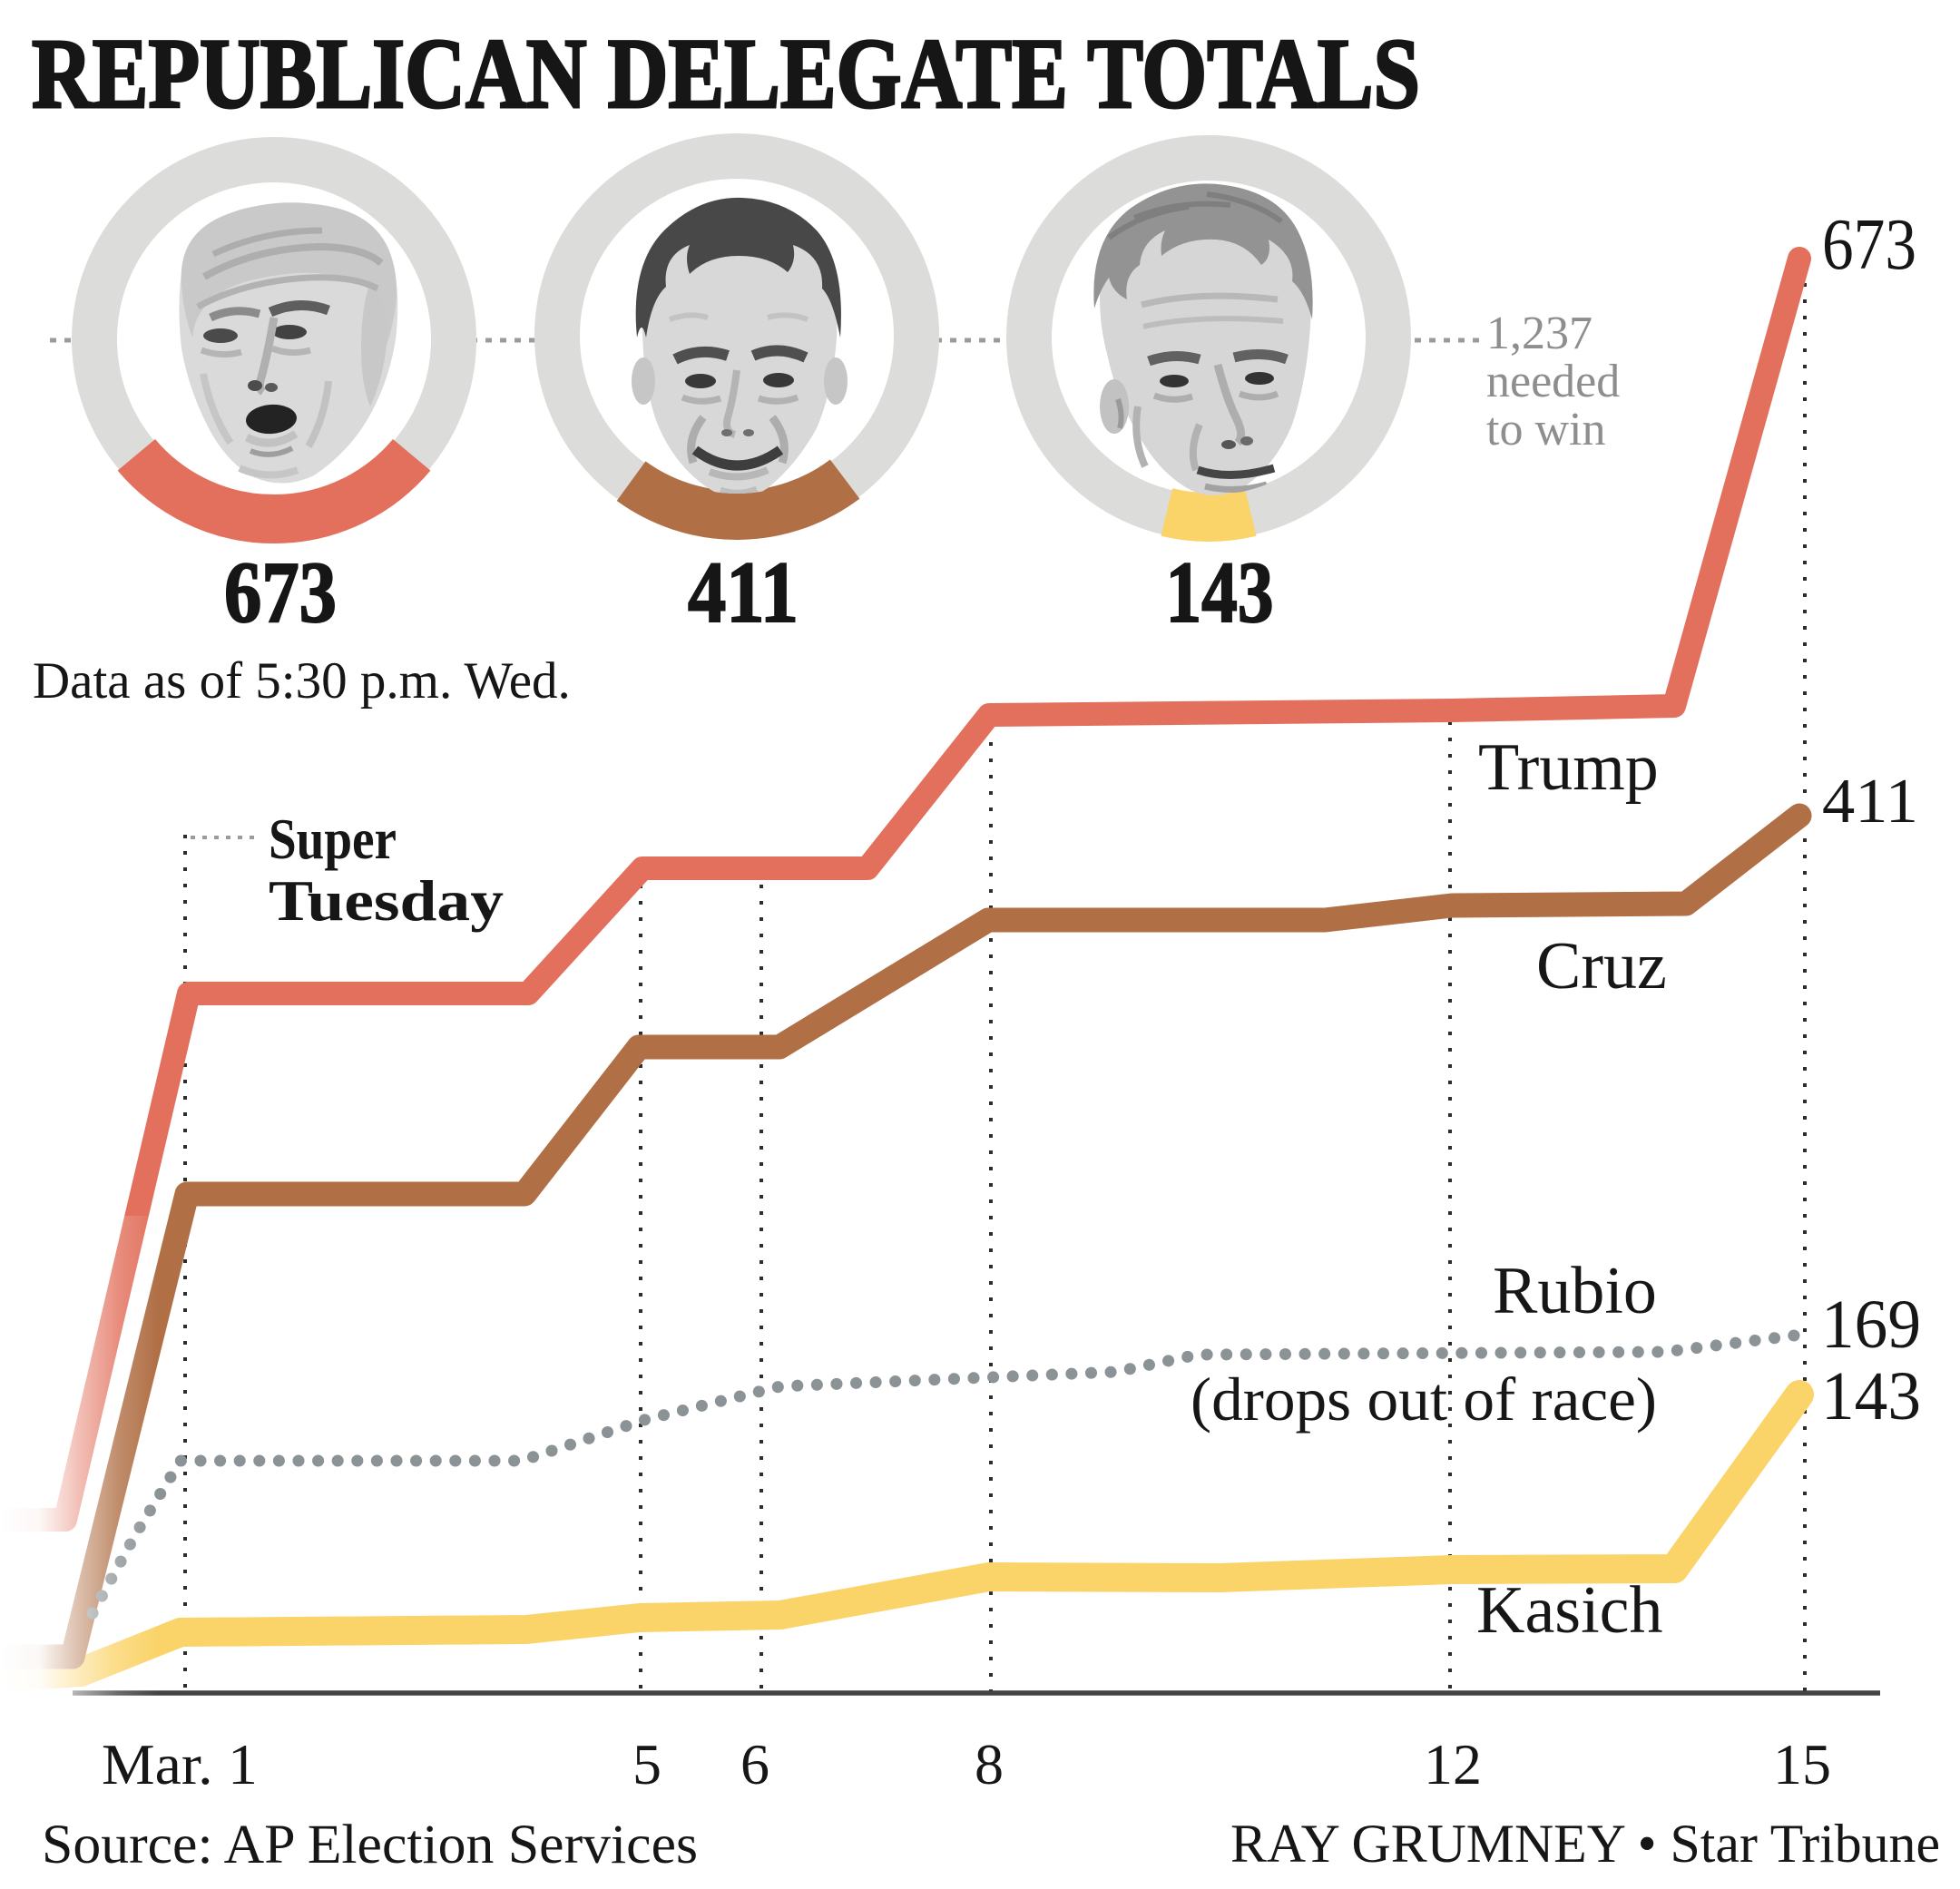 The height and width of the screenshot is (1889, 1960). Describe the element at coordinates (333, 839) in the screenshot. I see `svg-text: Super` at that location.